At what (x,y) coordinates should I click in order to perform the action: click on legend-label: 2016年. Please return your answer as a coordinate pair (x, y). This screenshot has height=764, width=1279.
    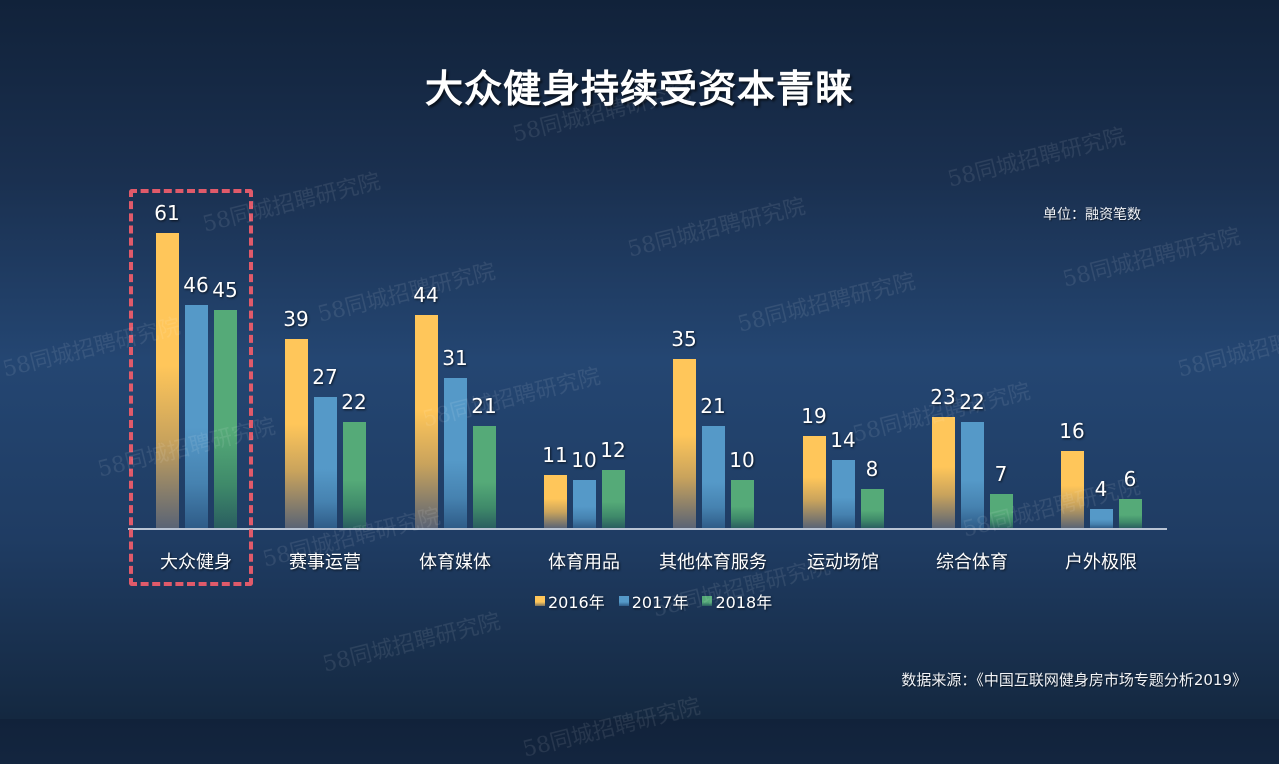
    Looking at the image, I should click on (576, 602).